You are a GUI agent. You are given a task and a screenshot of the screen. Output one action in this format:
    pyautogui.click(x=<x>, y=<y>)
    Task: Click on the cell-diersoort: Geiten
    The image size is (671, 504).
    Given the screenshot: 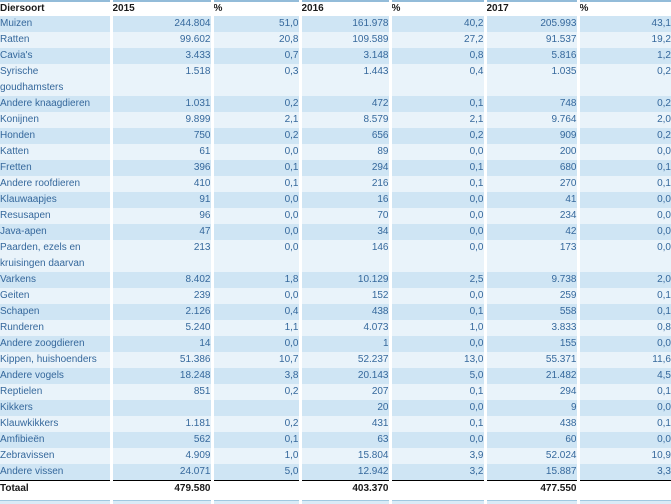 What is the action you would take?
    pyautogui.click(x=55, y=296)
    